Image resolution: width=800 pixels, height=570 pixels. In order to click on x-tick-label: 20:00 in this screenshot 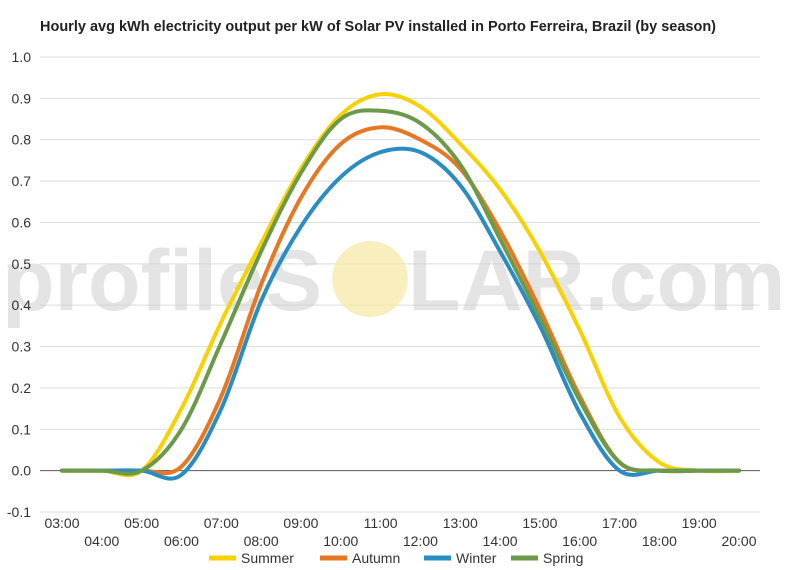, I will do `click(738, 541)`.